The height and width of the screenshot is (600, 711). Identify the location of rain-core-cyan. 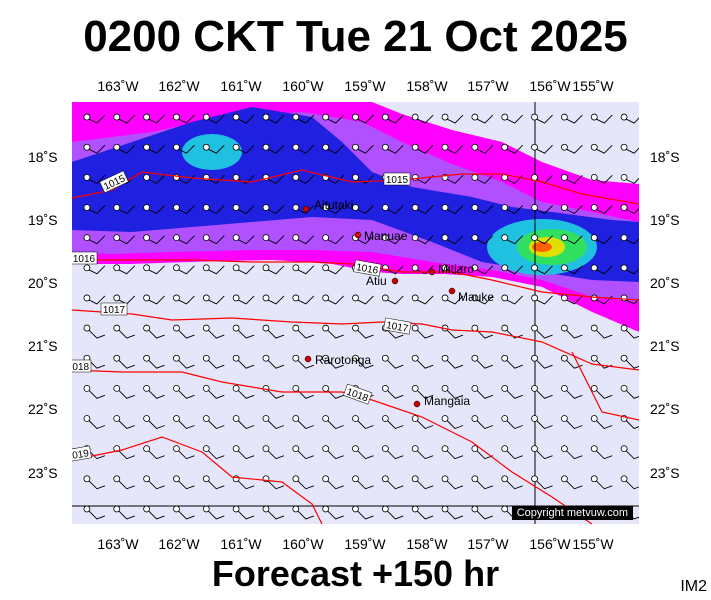
(212, 152).